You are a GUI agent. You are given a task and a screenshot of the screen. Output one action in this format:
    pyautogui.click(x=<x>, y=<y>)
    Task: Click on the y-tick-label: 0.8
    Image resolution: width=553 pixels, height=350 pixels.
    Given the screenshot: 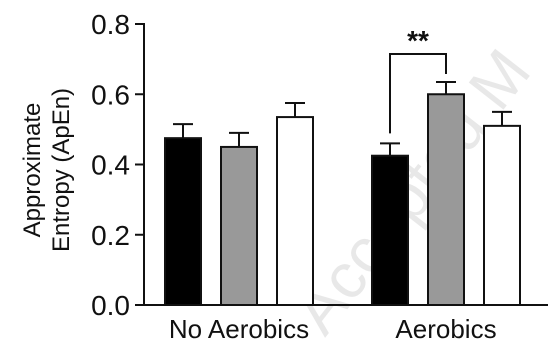 What is the action you would take?
    pyautogui.click(x=110, y=24)
    